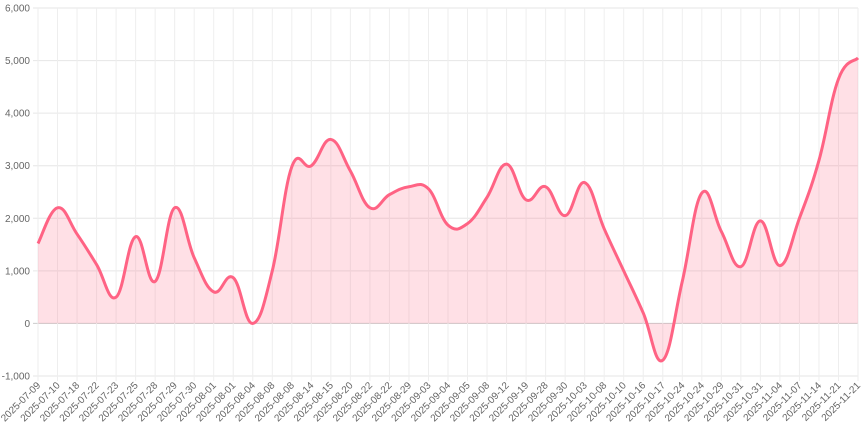 The height and width of the screenshot is (439, 868). I want to click on y-tick-label: -1,000, so click(16, 377).